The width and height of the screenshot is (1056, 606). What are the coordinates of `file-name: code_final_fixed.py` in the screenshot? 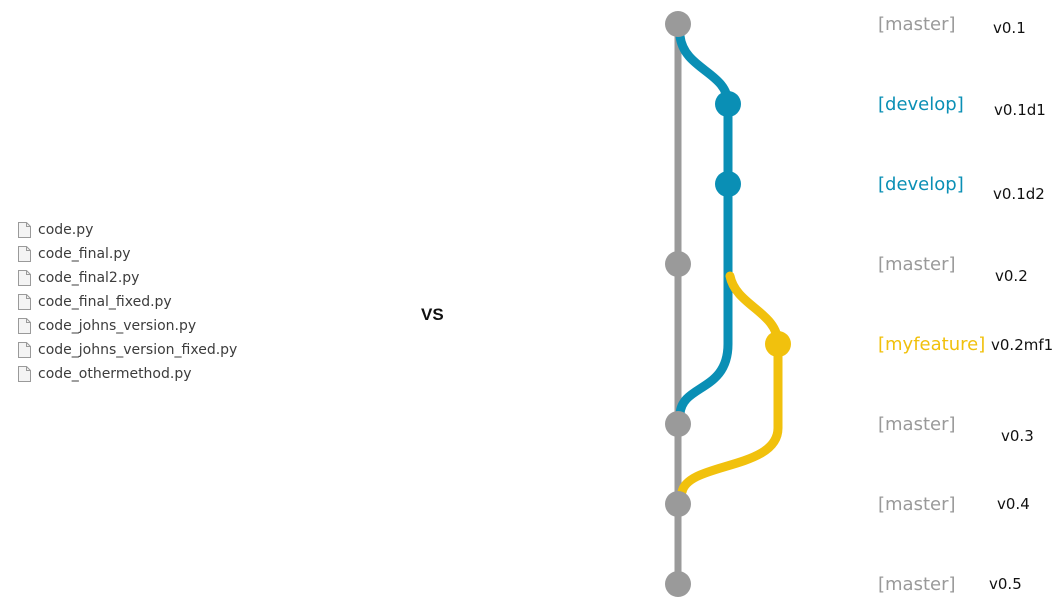 It's located at (105, 302).